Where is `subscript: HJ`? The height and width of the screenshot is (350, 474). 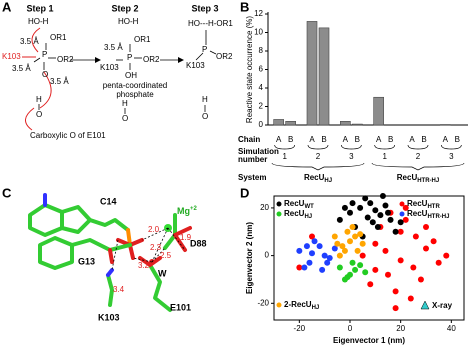 subscript: HJ is located at coordinates (316, 308).